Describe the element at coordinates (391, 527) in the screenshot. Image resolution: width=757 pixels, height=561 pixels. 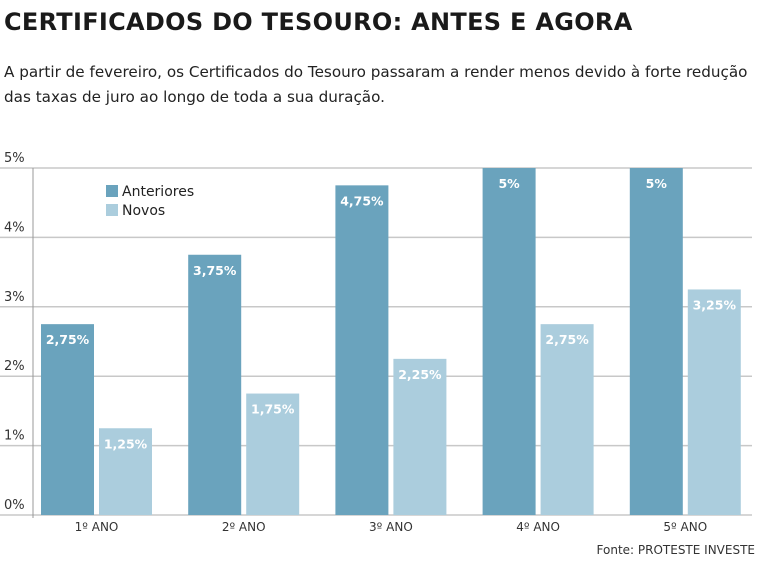
I see `x-tick-label: 3º ANO` at that location.